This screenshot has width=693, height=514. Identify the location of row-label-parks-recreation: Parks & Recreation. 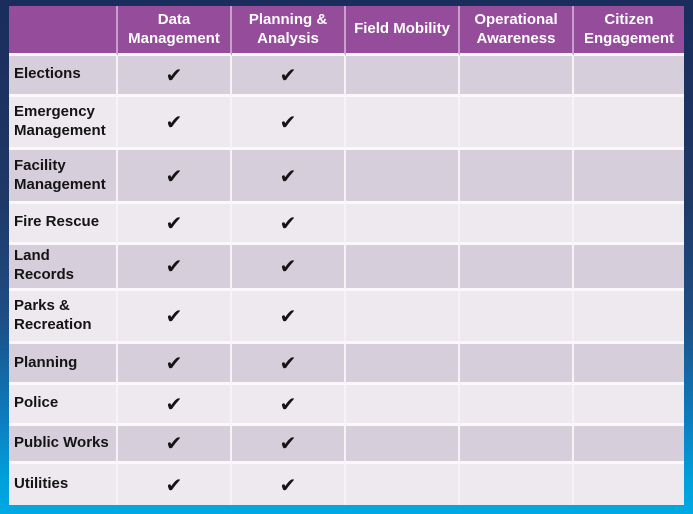
(63, 317).